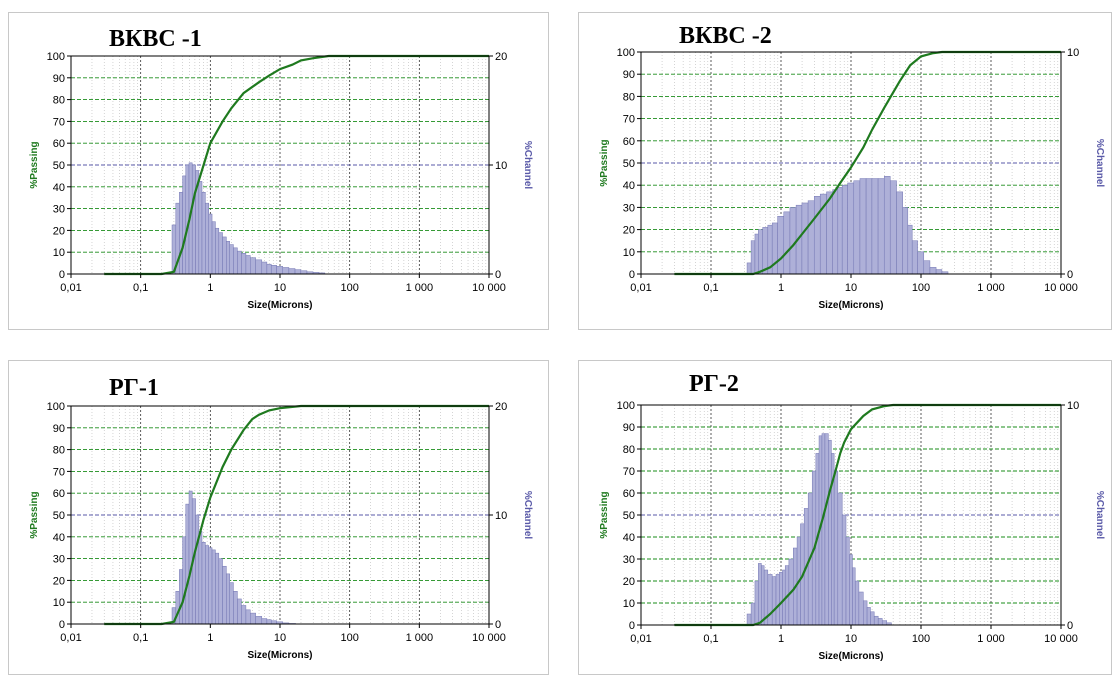 This screenshot has width=1115, height=678. What do you see at coordinates (629, 450) in the screenshot?
I see `y-left-tick-label: 80` at bounding box center [629, 450].